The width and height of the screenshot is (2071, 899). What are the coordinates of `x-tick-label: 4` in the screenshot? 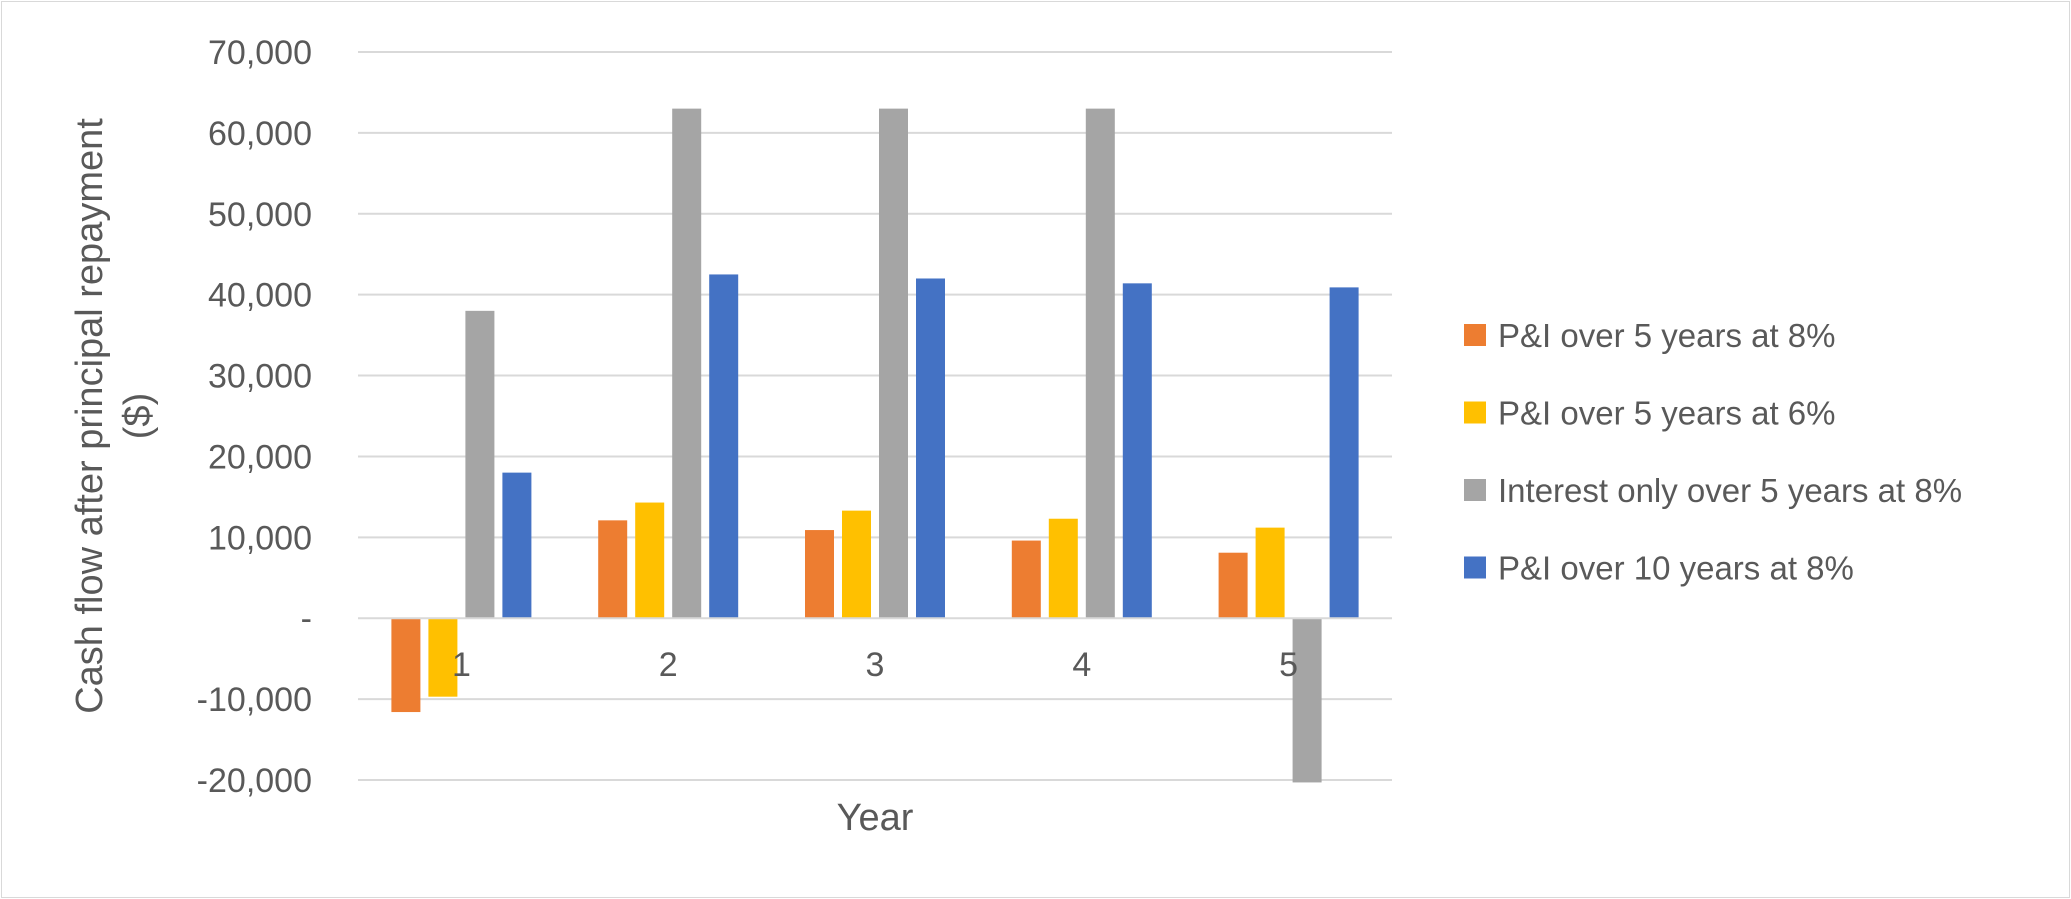 It's located at (1081, 665).